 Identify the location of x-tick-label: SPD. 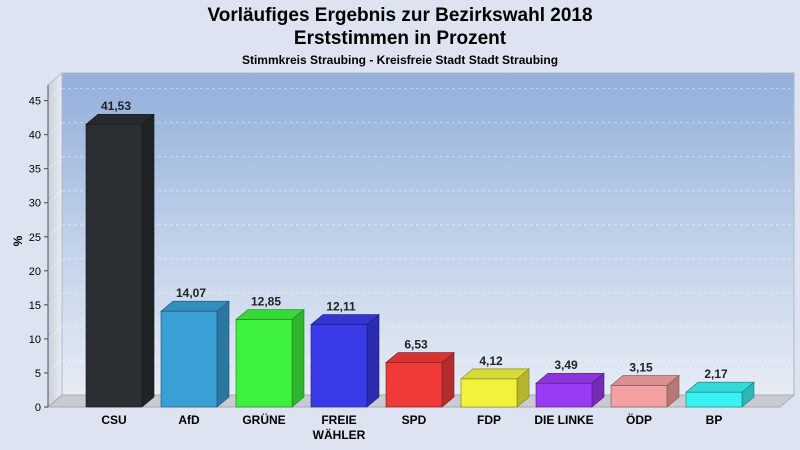
(414, 420).